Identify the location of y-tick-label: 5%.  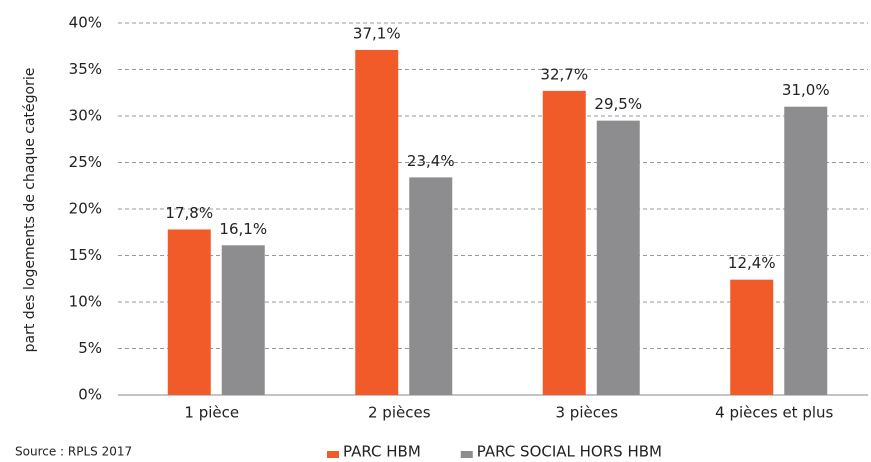
(90, 348).